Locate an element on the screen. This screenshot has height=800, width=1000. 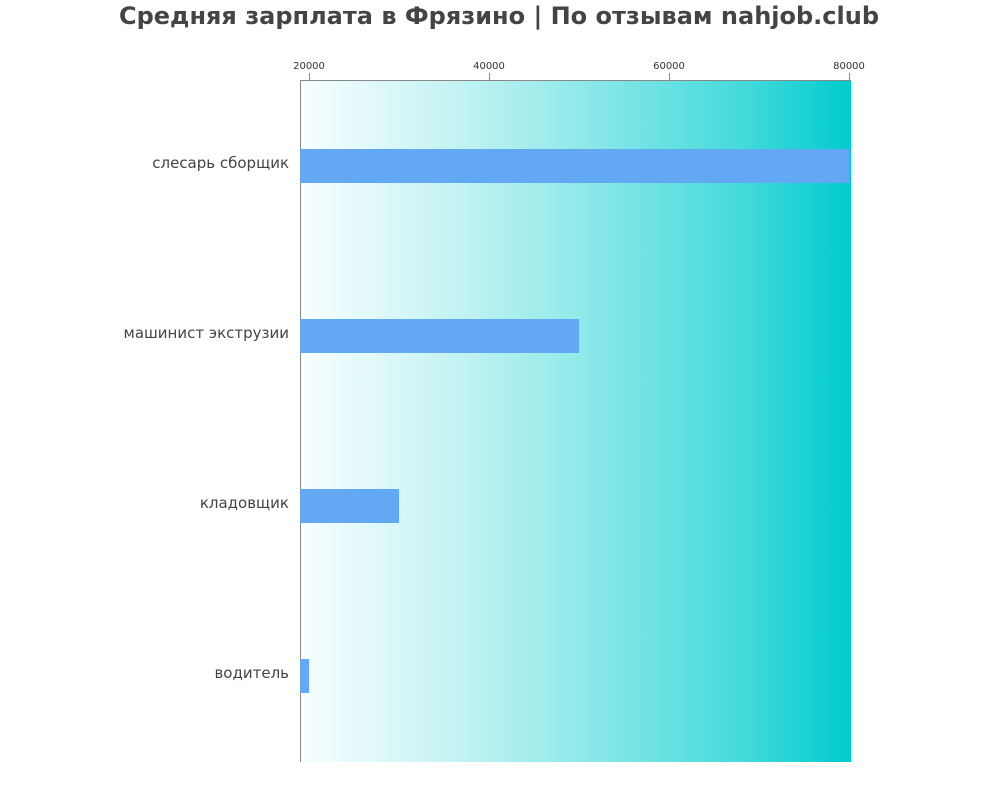
category-label: кладовщик is located at coordinates (244, 503).